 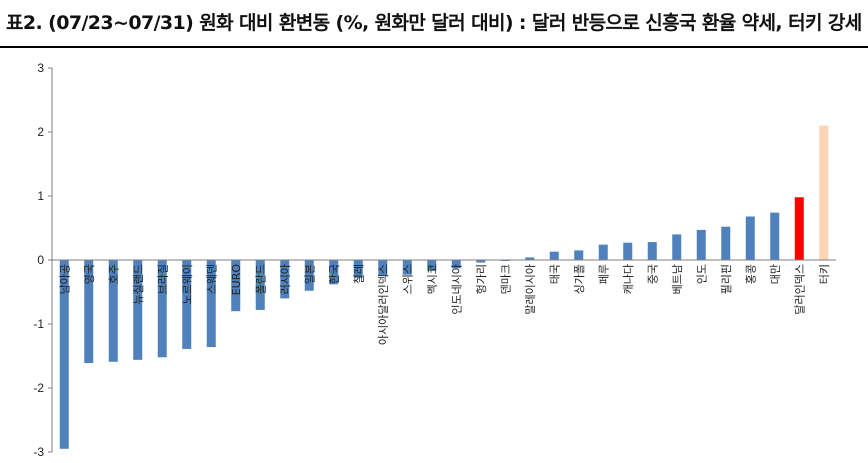 I want to click on x-category-label: 멕시코, so click(x=432, y=279).